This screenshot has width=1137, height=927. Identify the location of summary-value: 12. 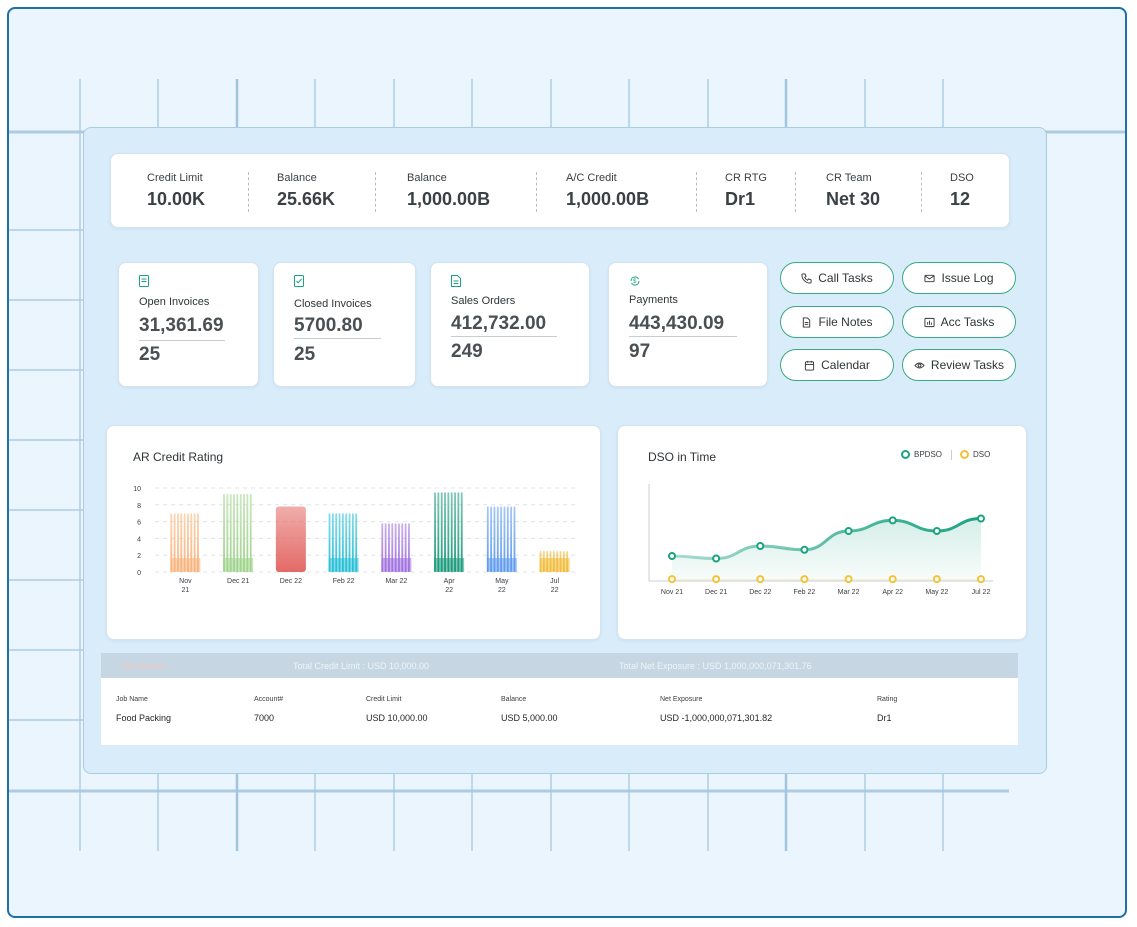
(960, 199).